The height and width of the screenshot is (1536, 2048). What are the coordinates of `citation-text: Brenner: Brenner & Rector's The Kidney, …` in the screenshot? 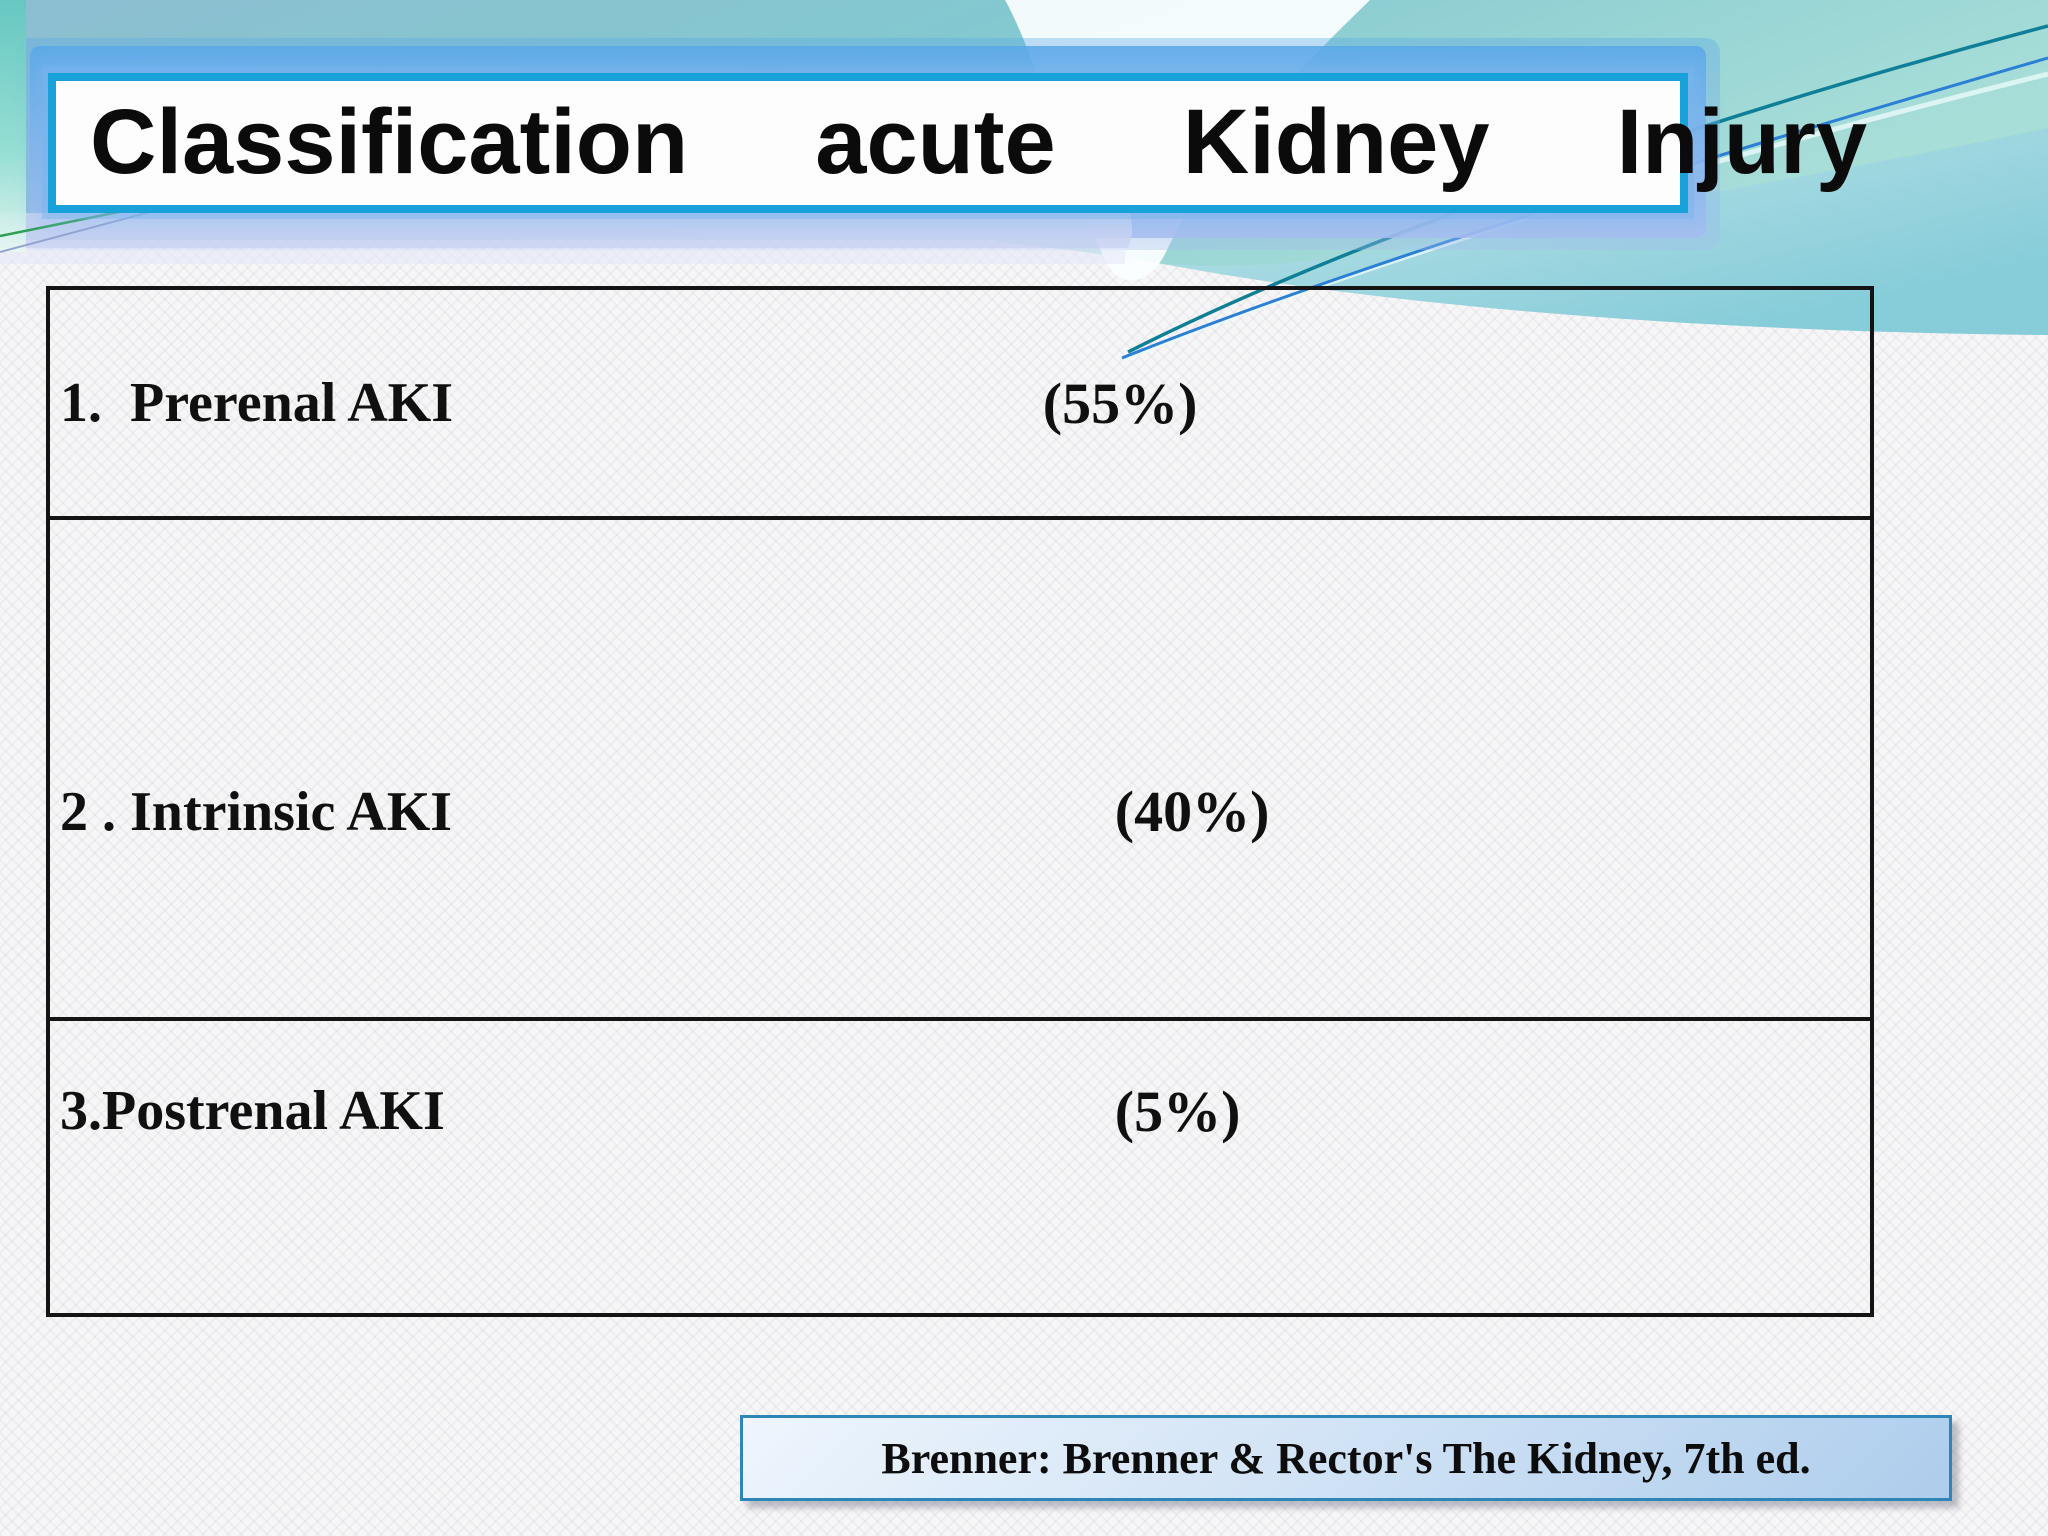 It's located at (1346, 1458).